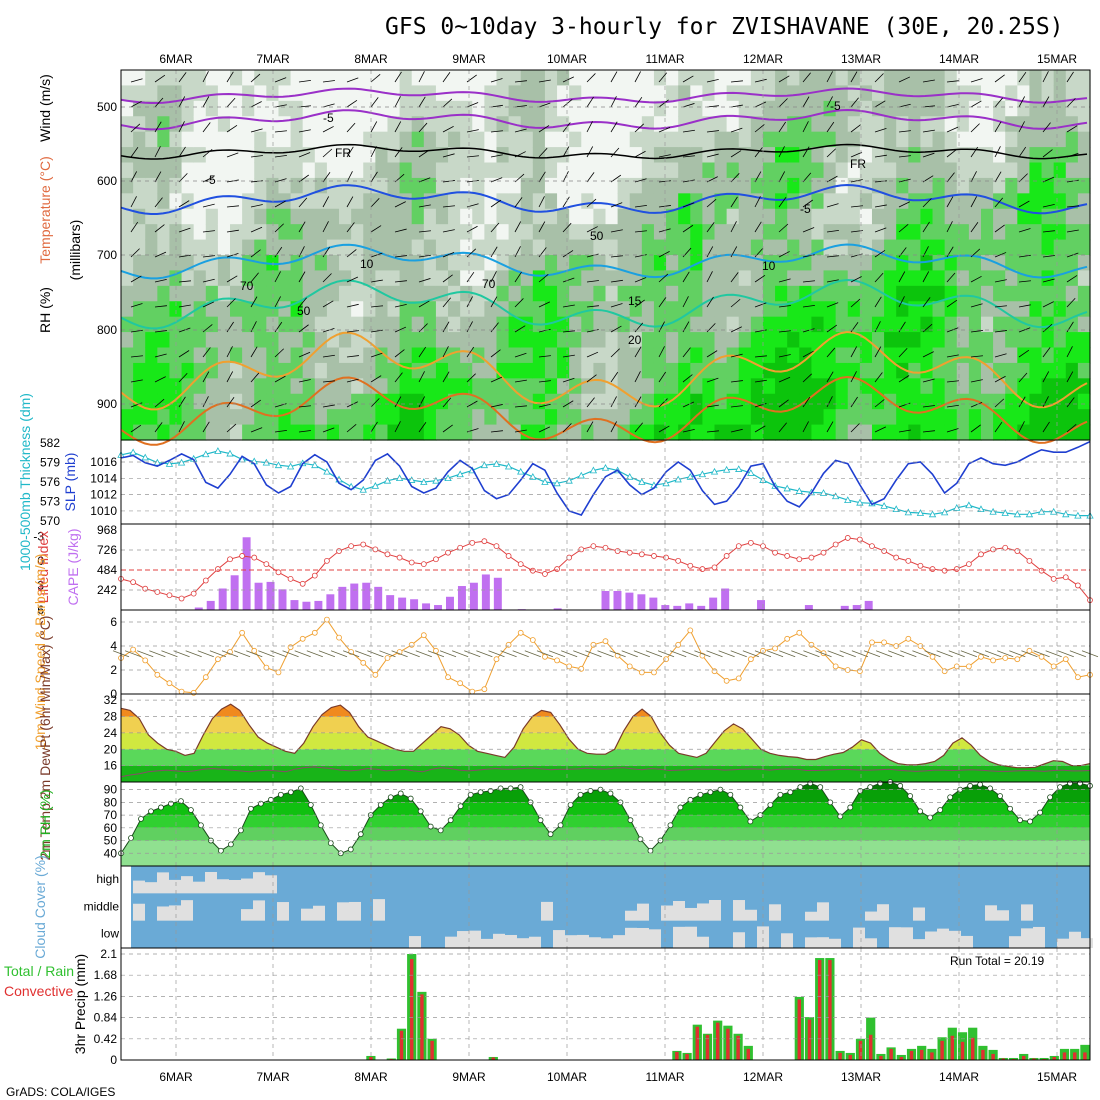  I want to click on panel-slp, so click(605, 482).